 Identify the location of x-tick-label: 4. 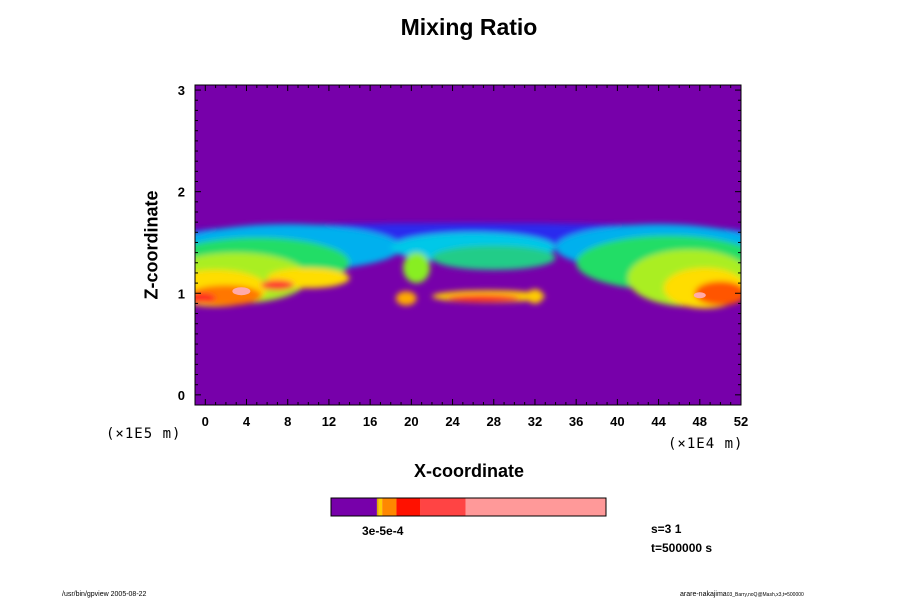
(247, 421).